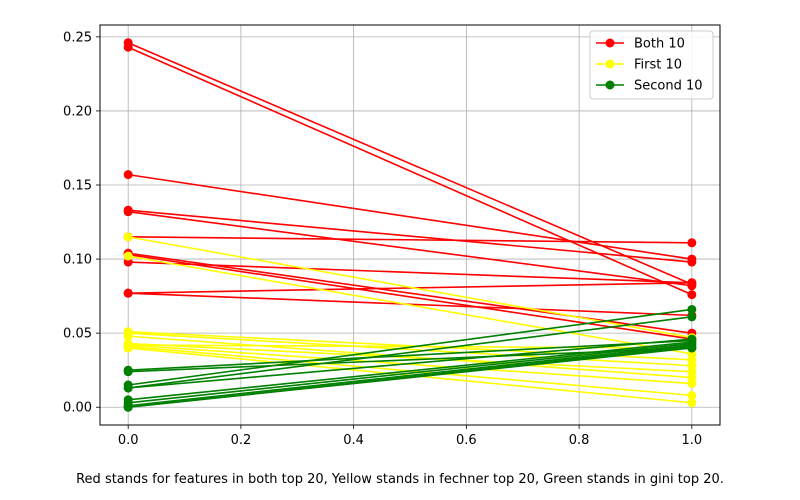  What do you see at coordinates (81, 223) in the screenshot?
I see `y-axis: 0.00 0.05 0.10 0.15 0.20 0.25` at bounding box center [81, 223].